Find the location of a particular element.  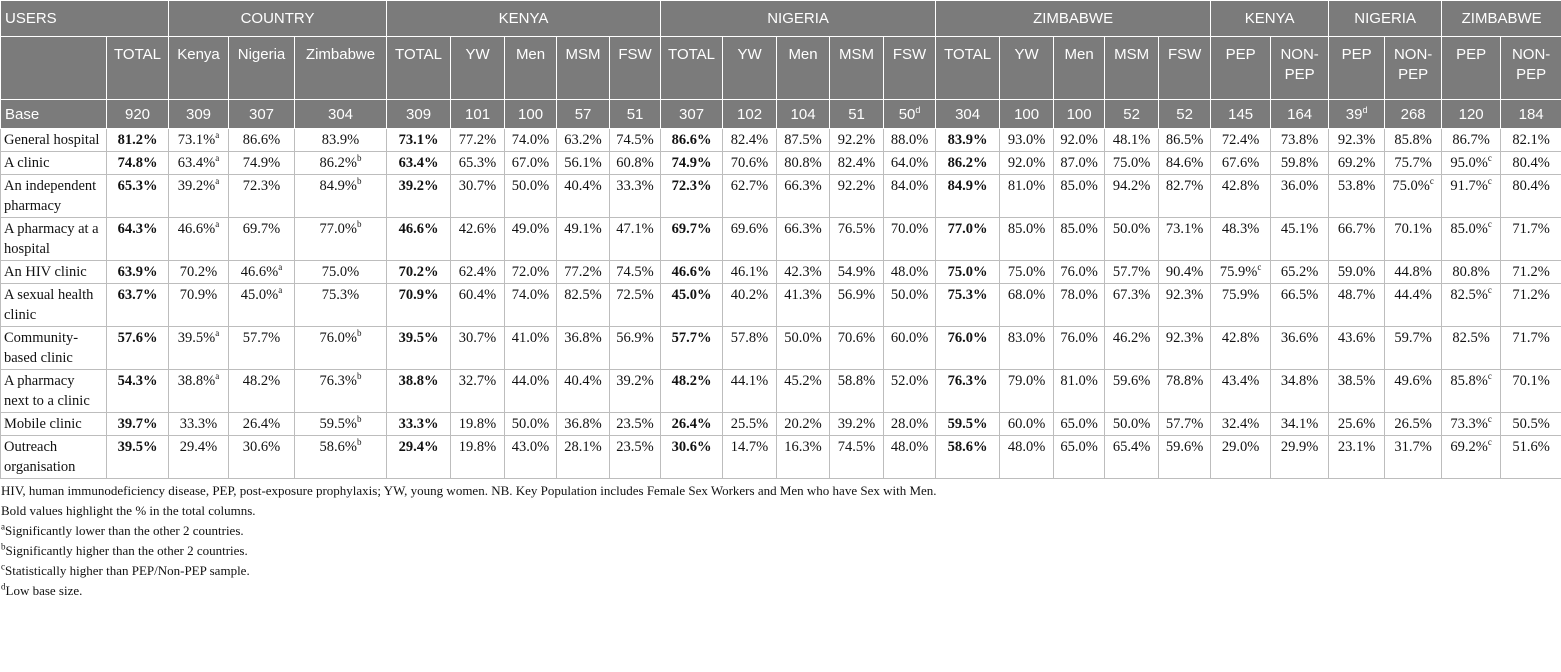

row-label: A sexual health clinic is located at coordinates (53, 305).